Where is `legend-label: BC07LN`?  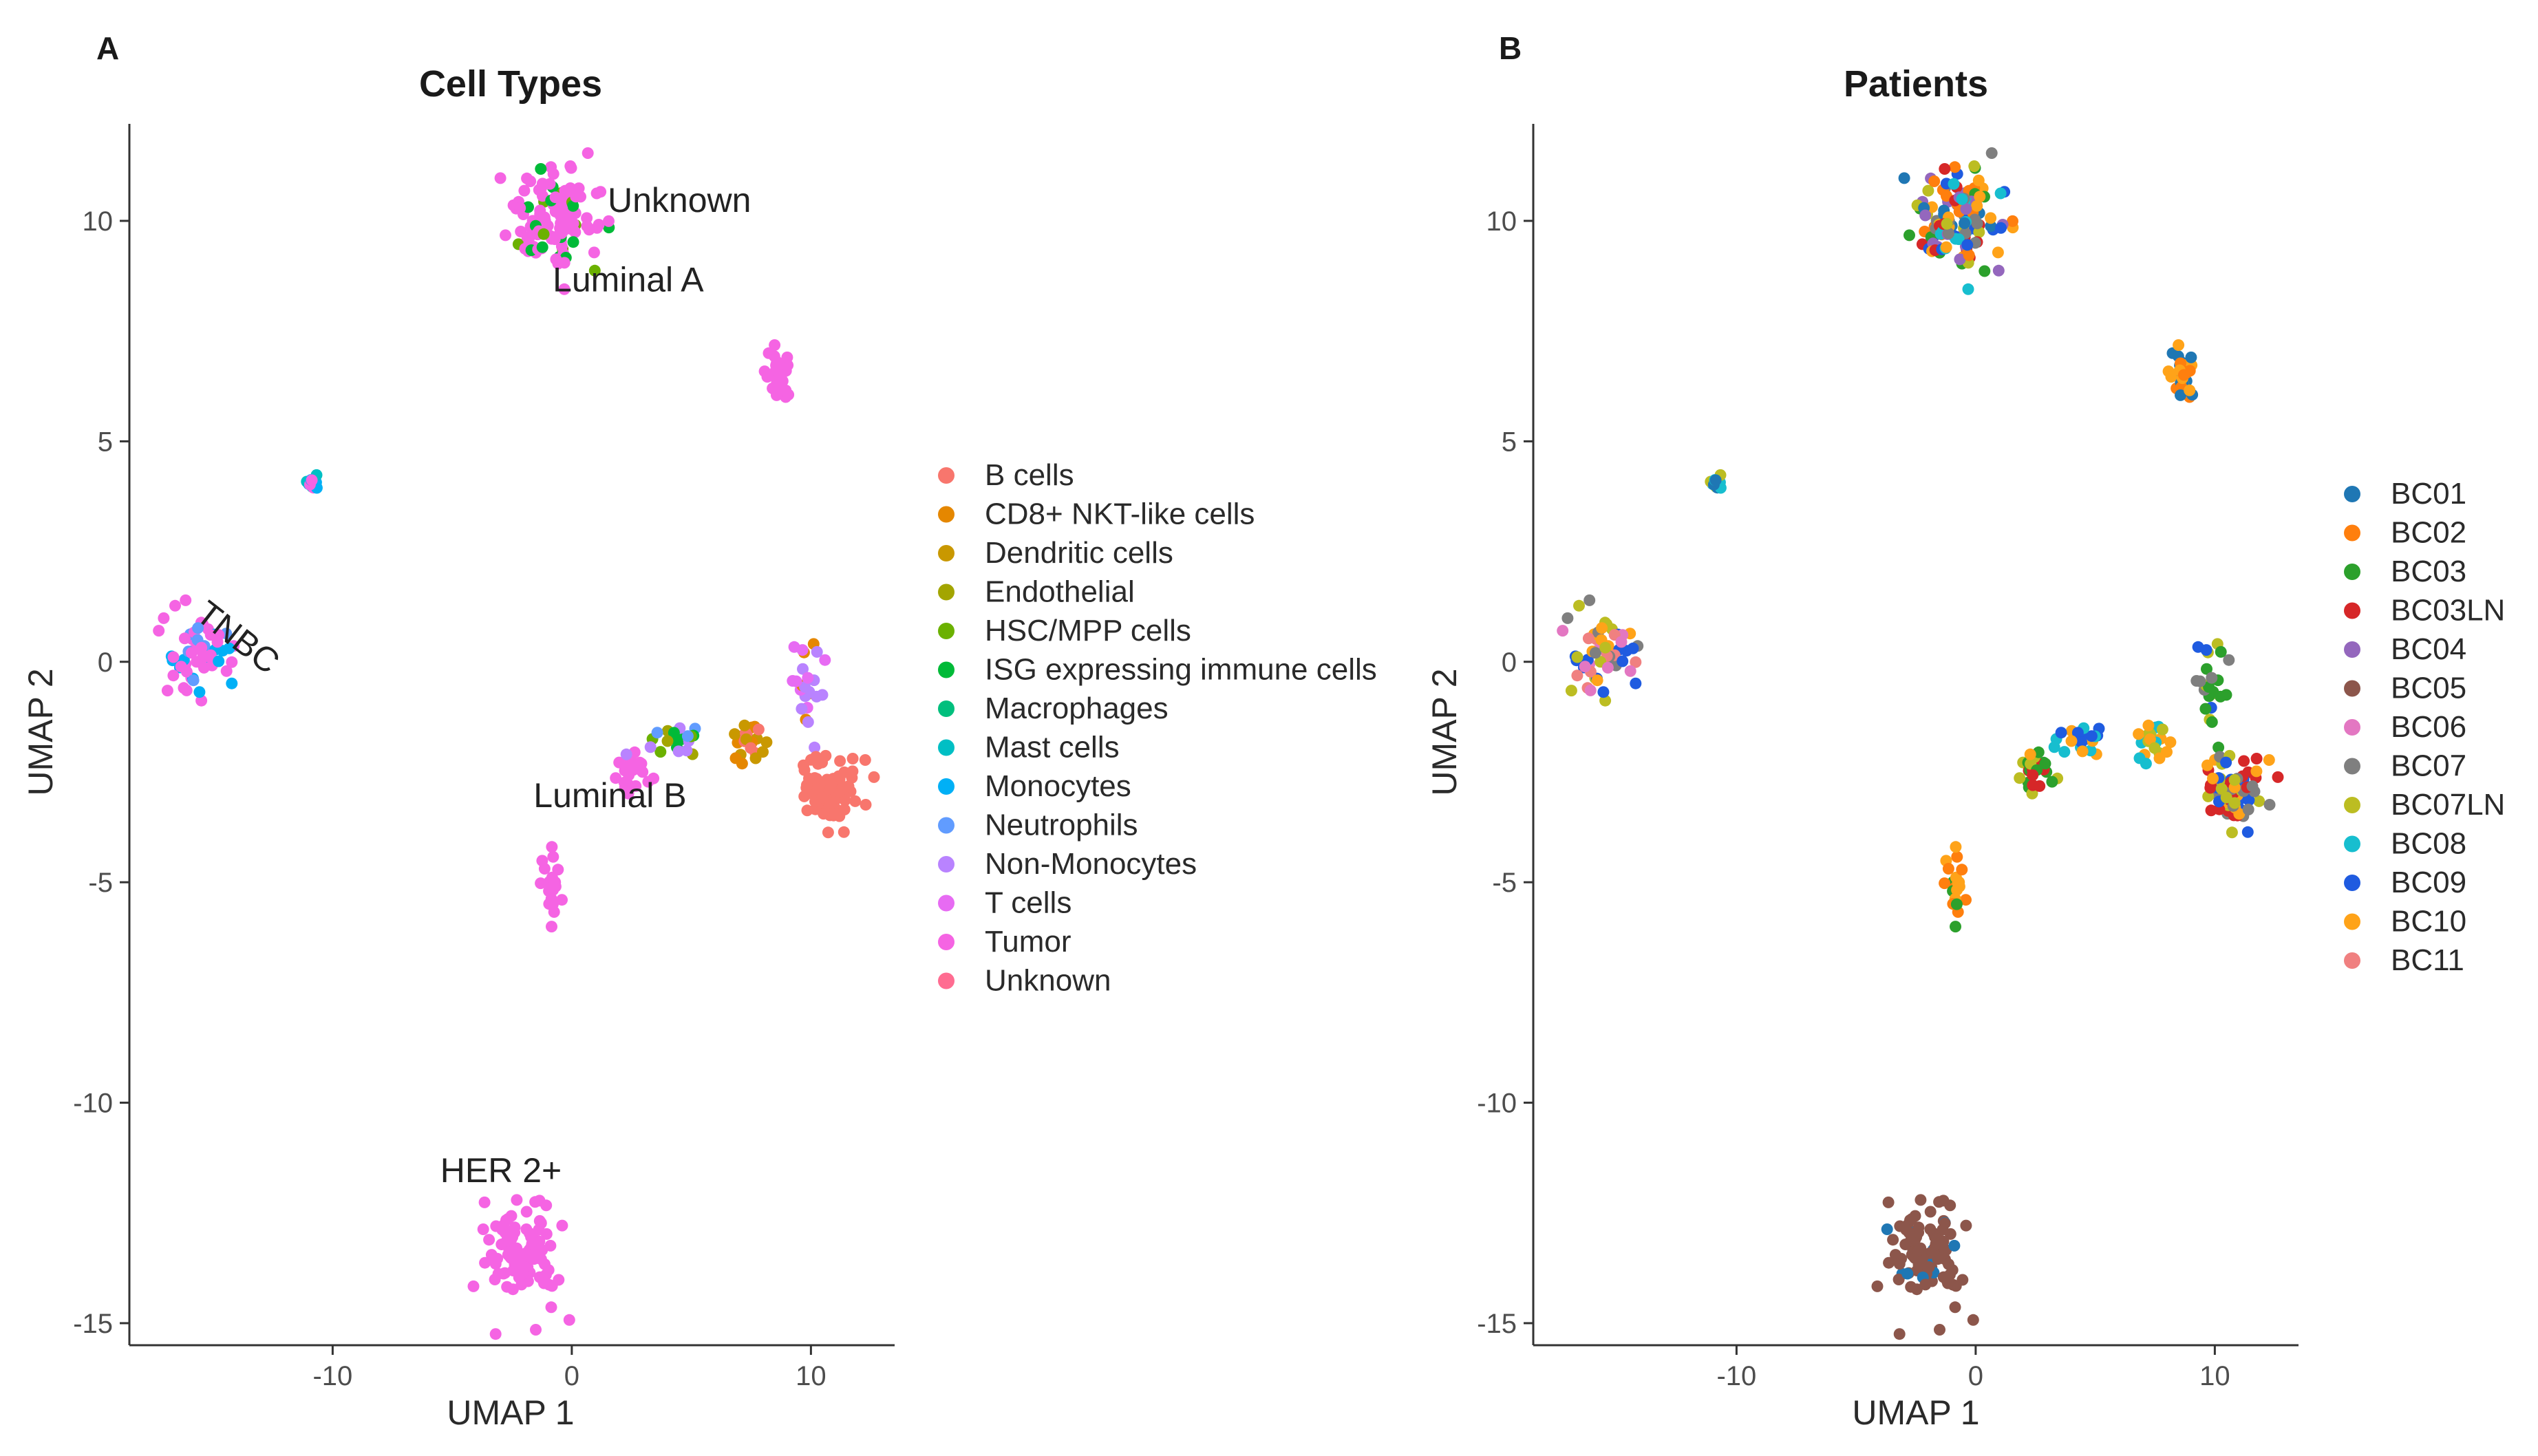
legend-label: BC07LN is located at coordinates (2448, 805).